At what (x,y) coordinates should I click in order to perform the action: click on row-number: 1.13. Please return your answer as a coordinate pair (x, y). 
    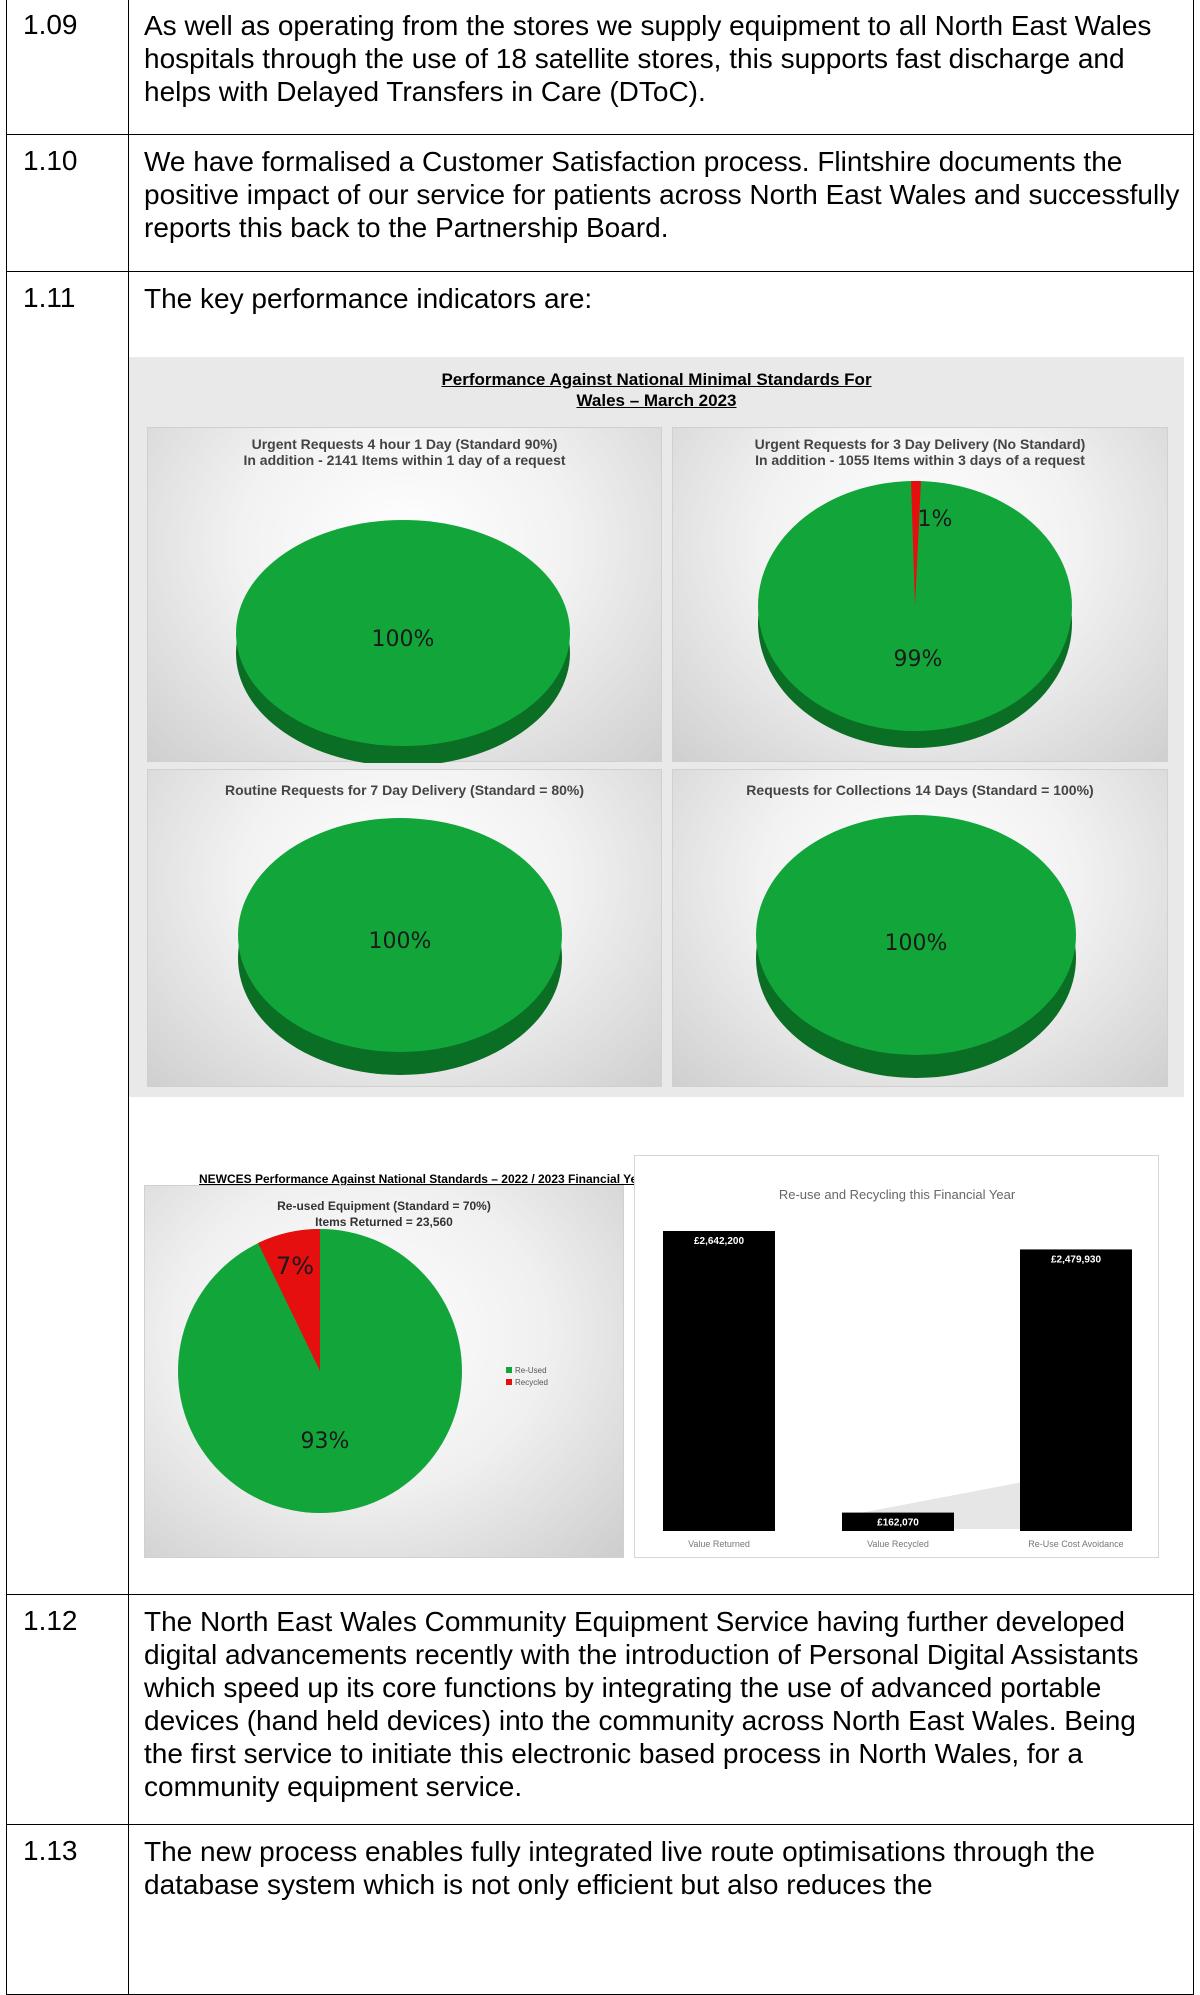
    Looking at the image, I should click on (67, 1909).